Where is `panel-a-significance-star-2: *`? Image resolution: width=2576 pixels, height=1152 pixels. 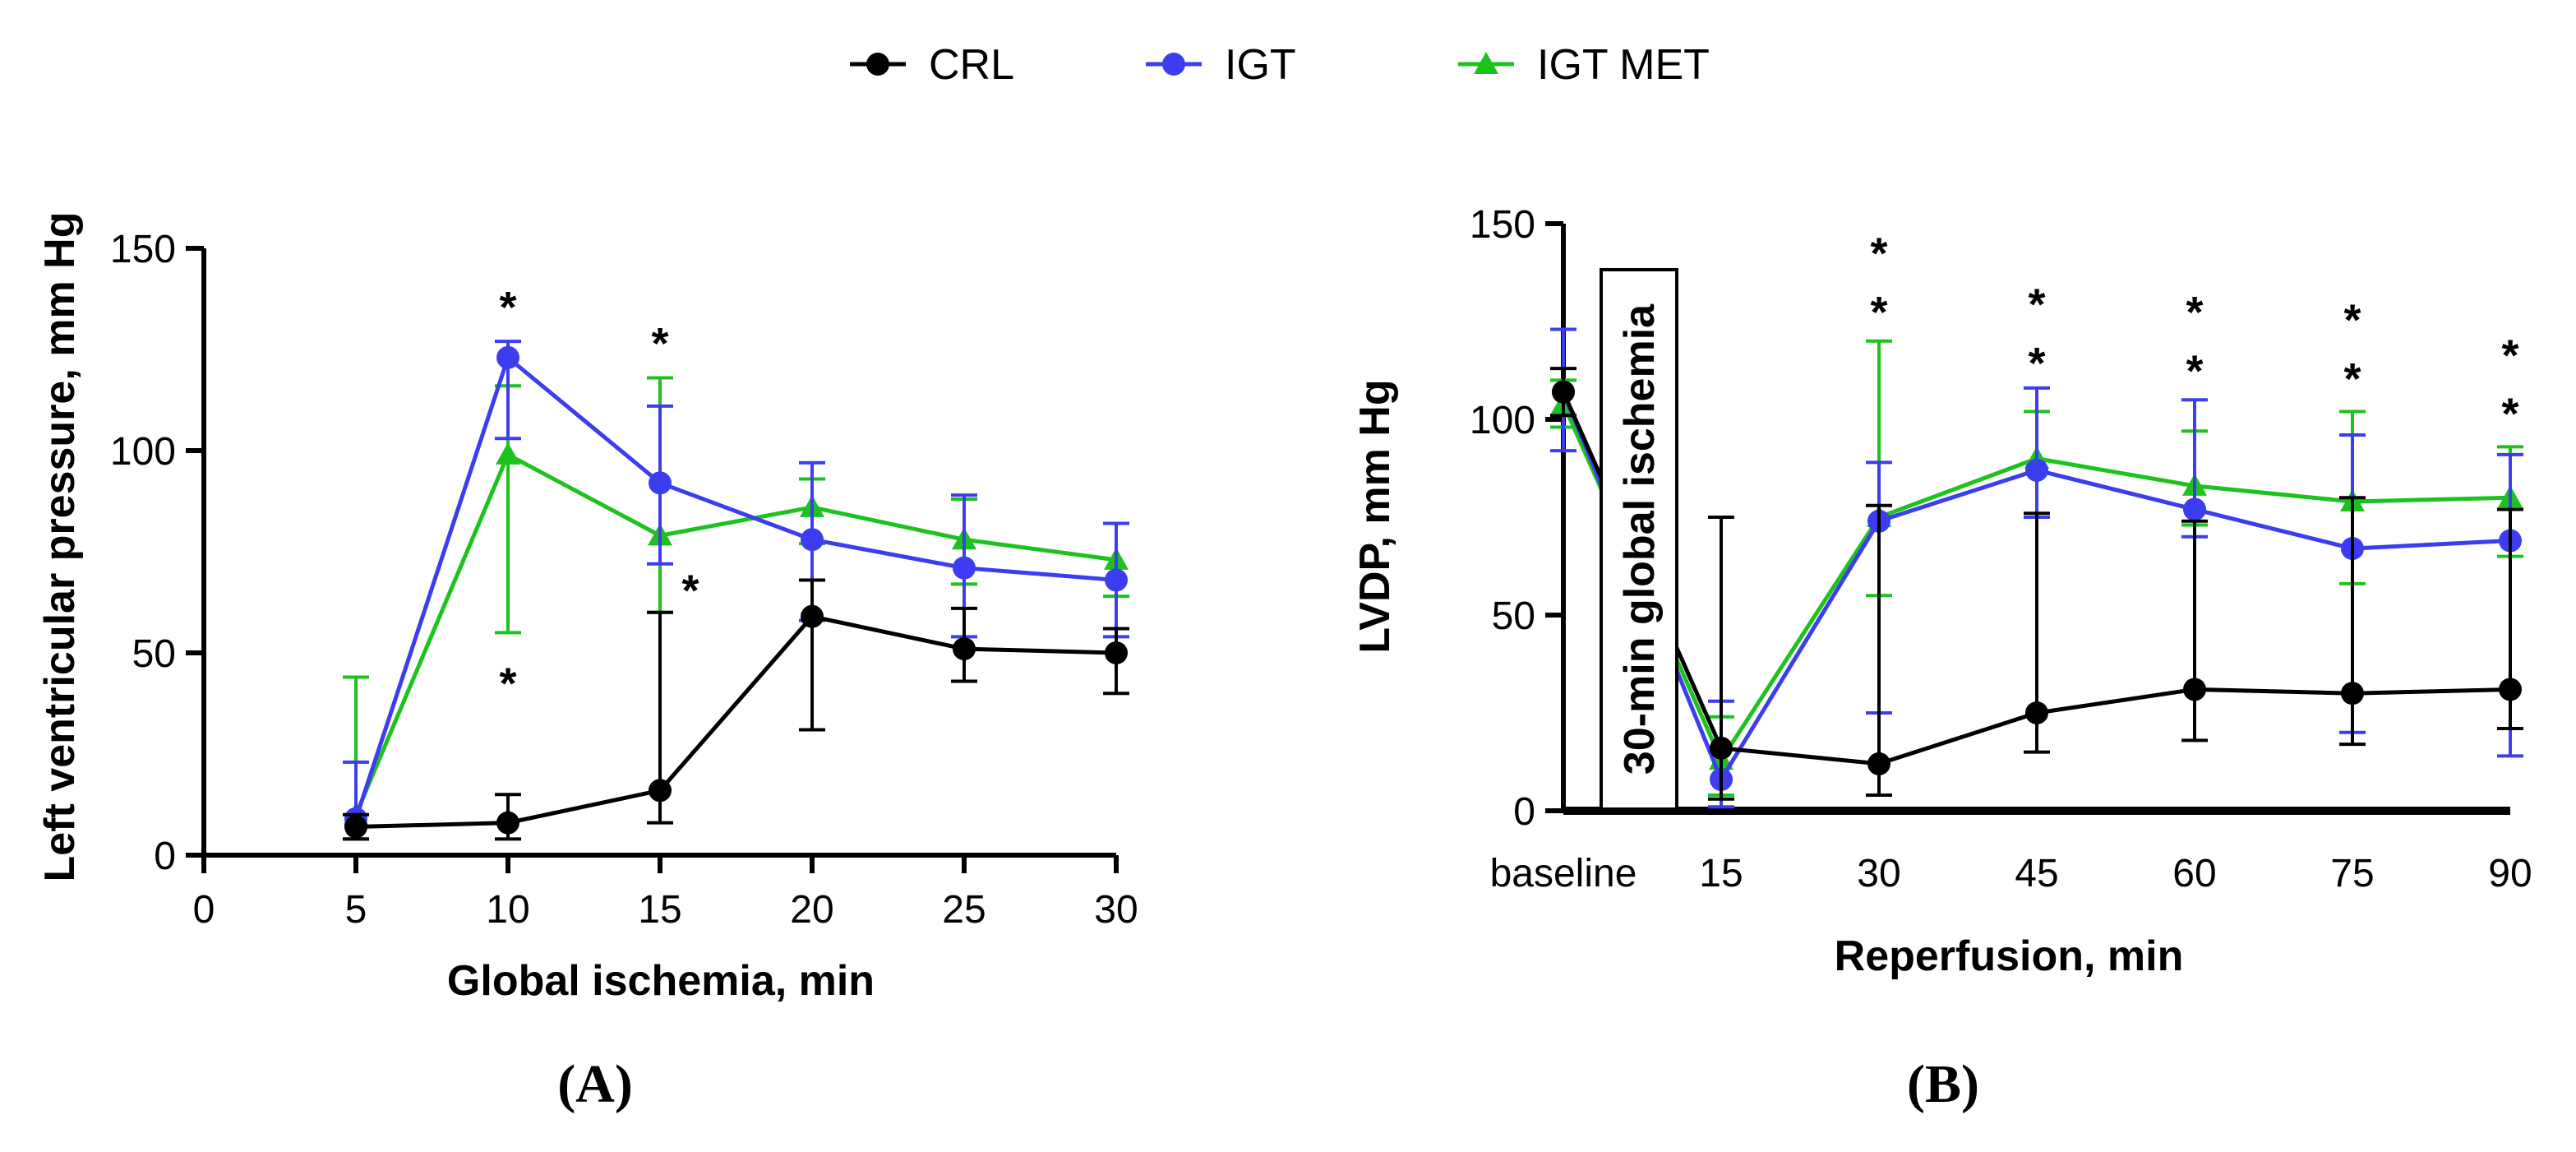 panel-a-significance-star-2: * is located at coordinates (660, 343).